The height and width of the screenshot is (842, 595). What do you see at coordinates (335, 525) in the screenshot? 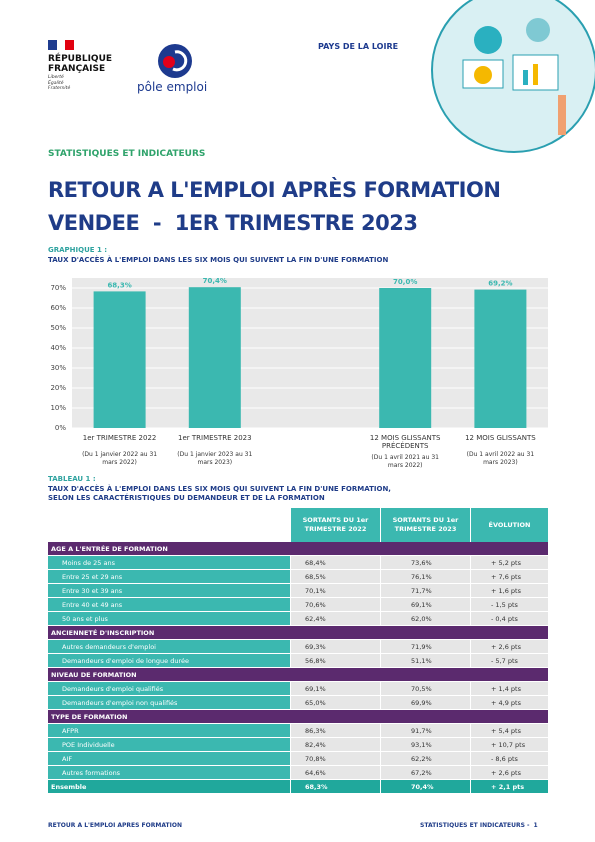
I see `column-header: SORTANTS DU 1er TRIMESTRE 2022` at bounding box center [335, 525].